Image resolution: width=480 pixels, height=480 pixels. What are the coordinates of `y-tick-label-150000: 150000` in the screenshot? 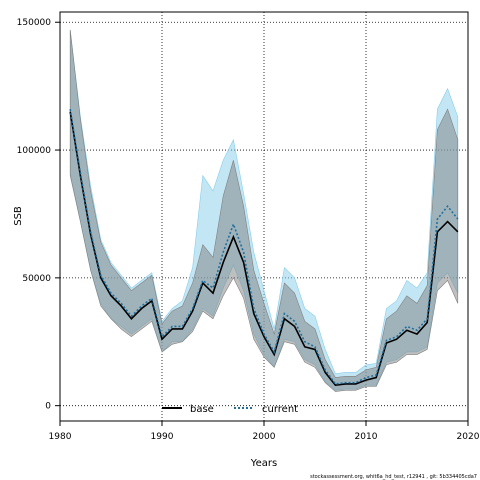 It's located at (34, 23).